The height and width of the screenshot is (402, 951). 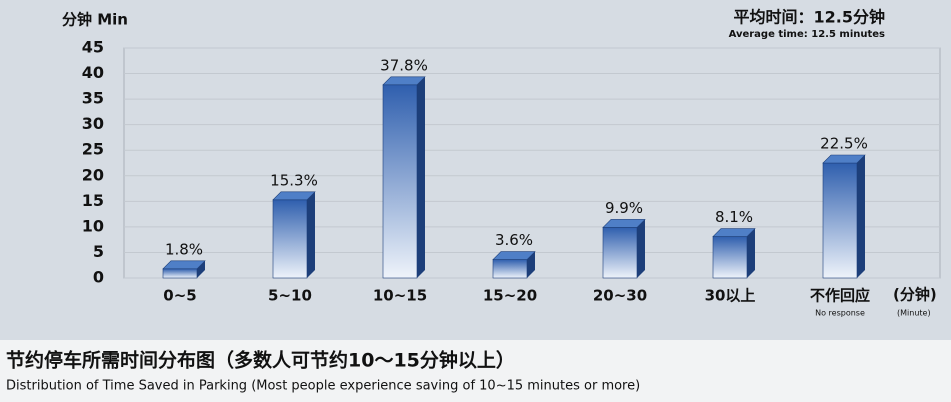 I want to click on x-unit-en: (Minute), so click(x=914, y=313).